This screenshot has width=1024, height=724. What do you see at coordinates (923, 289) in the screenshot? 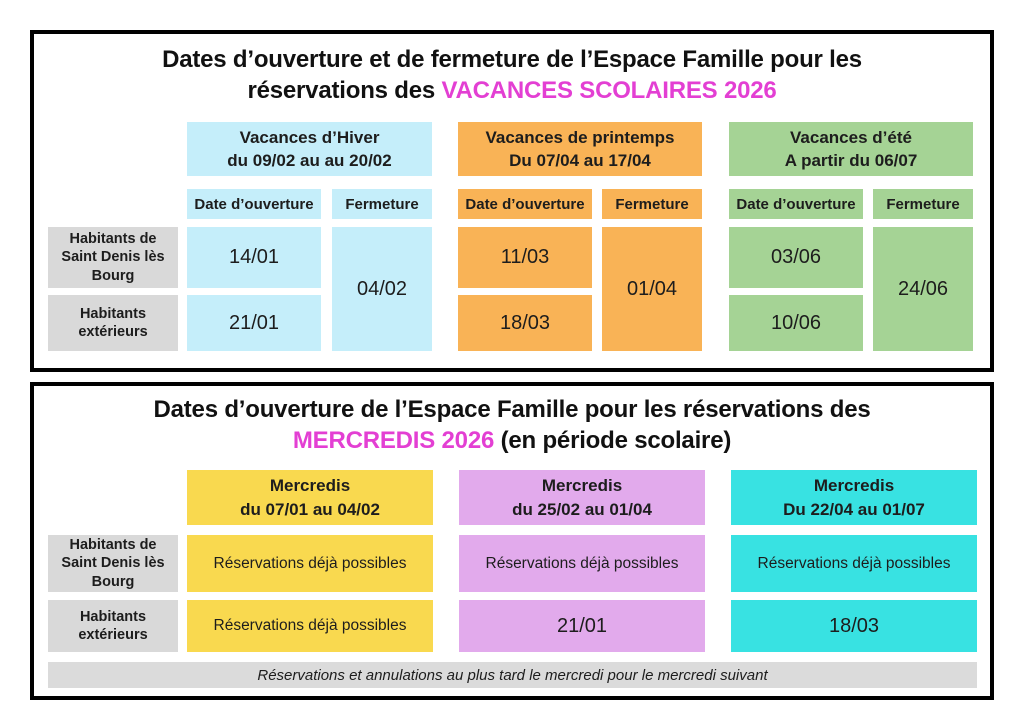
I see `closing-date-cell: 24/06` at bounding box center [923, 289].